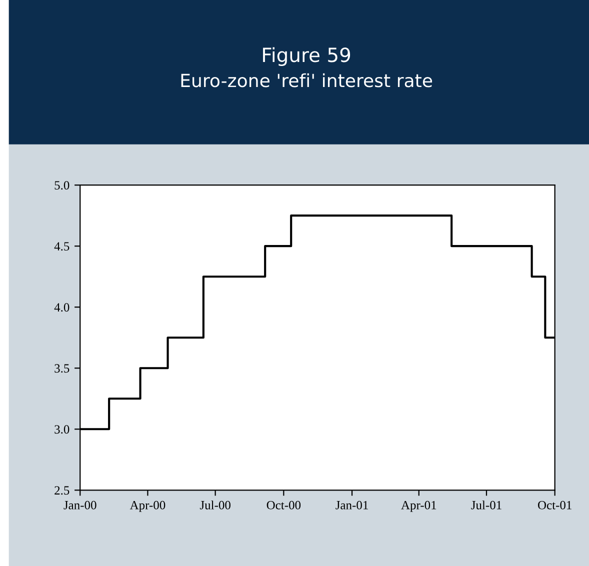  What do you see at coordinates (306, 56) in the screenshot?
I see `chart-title: Figure 59` at bounding box center [306, 56].